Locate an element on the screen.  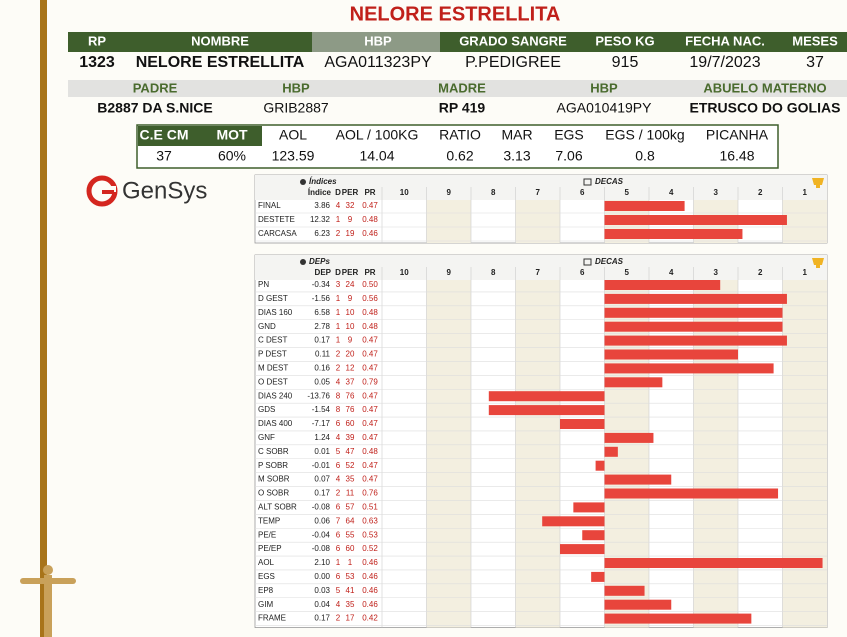
parents-value: AGA010419PY is located at coordinates (605, 108).